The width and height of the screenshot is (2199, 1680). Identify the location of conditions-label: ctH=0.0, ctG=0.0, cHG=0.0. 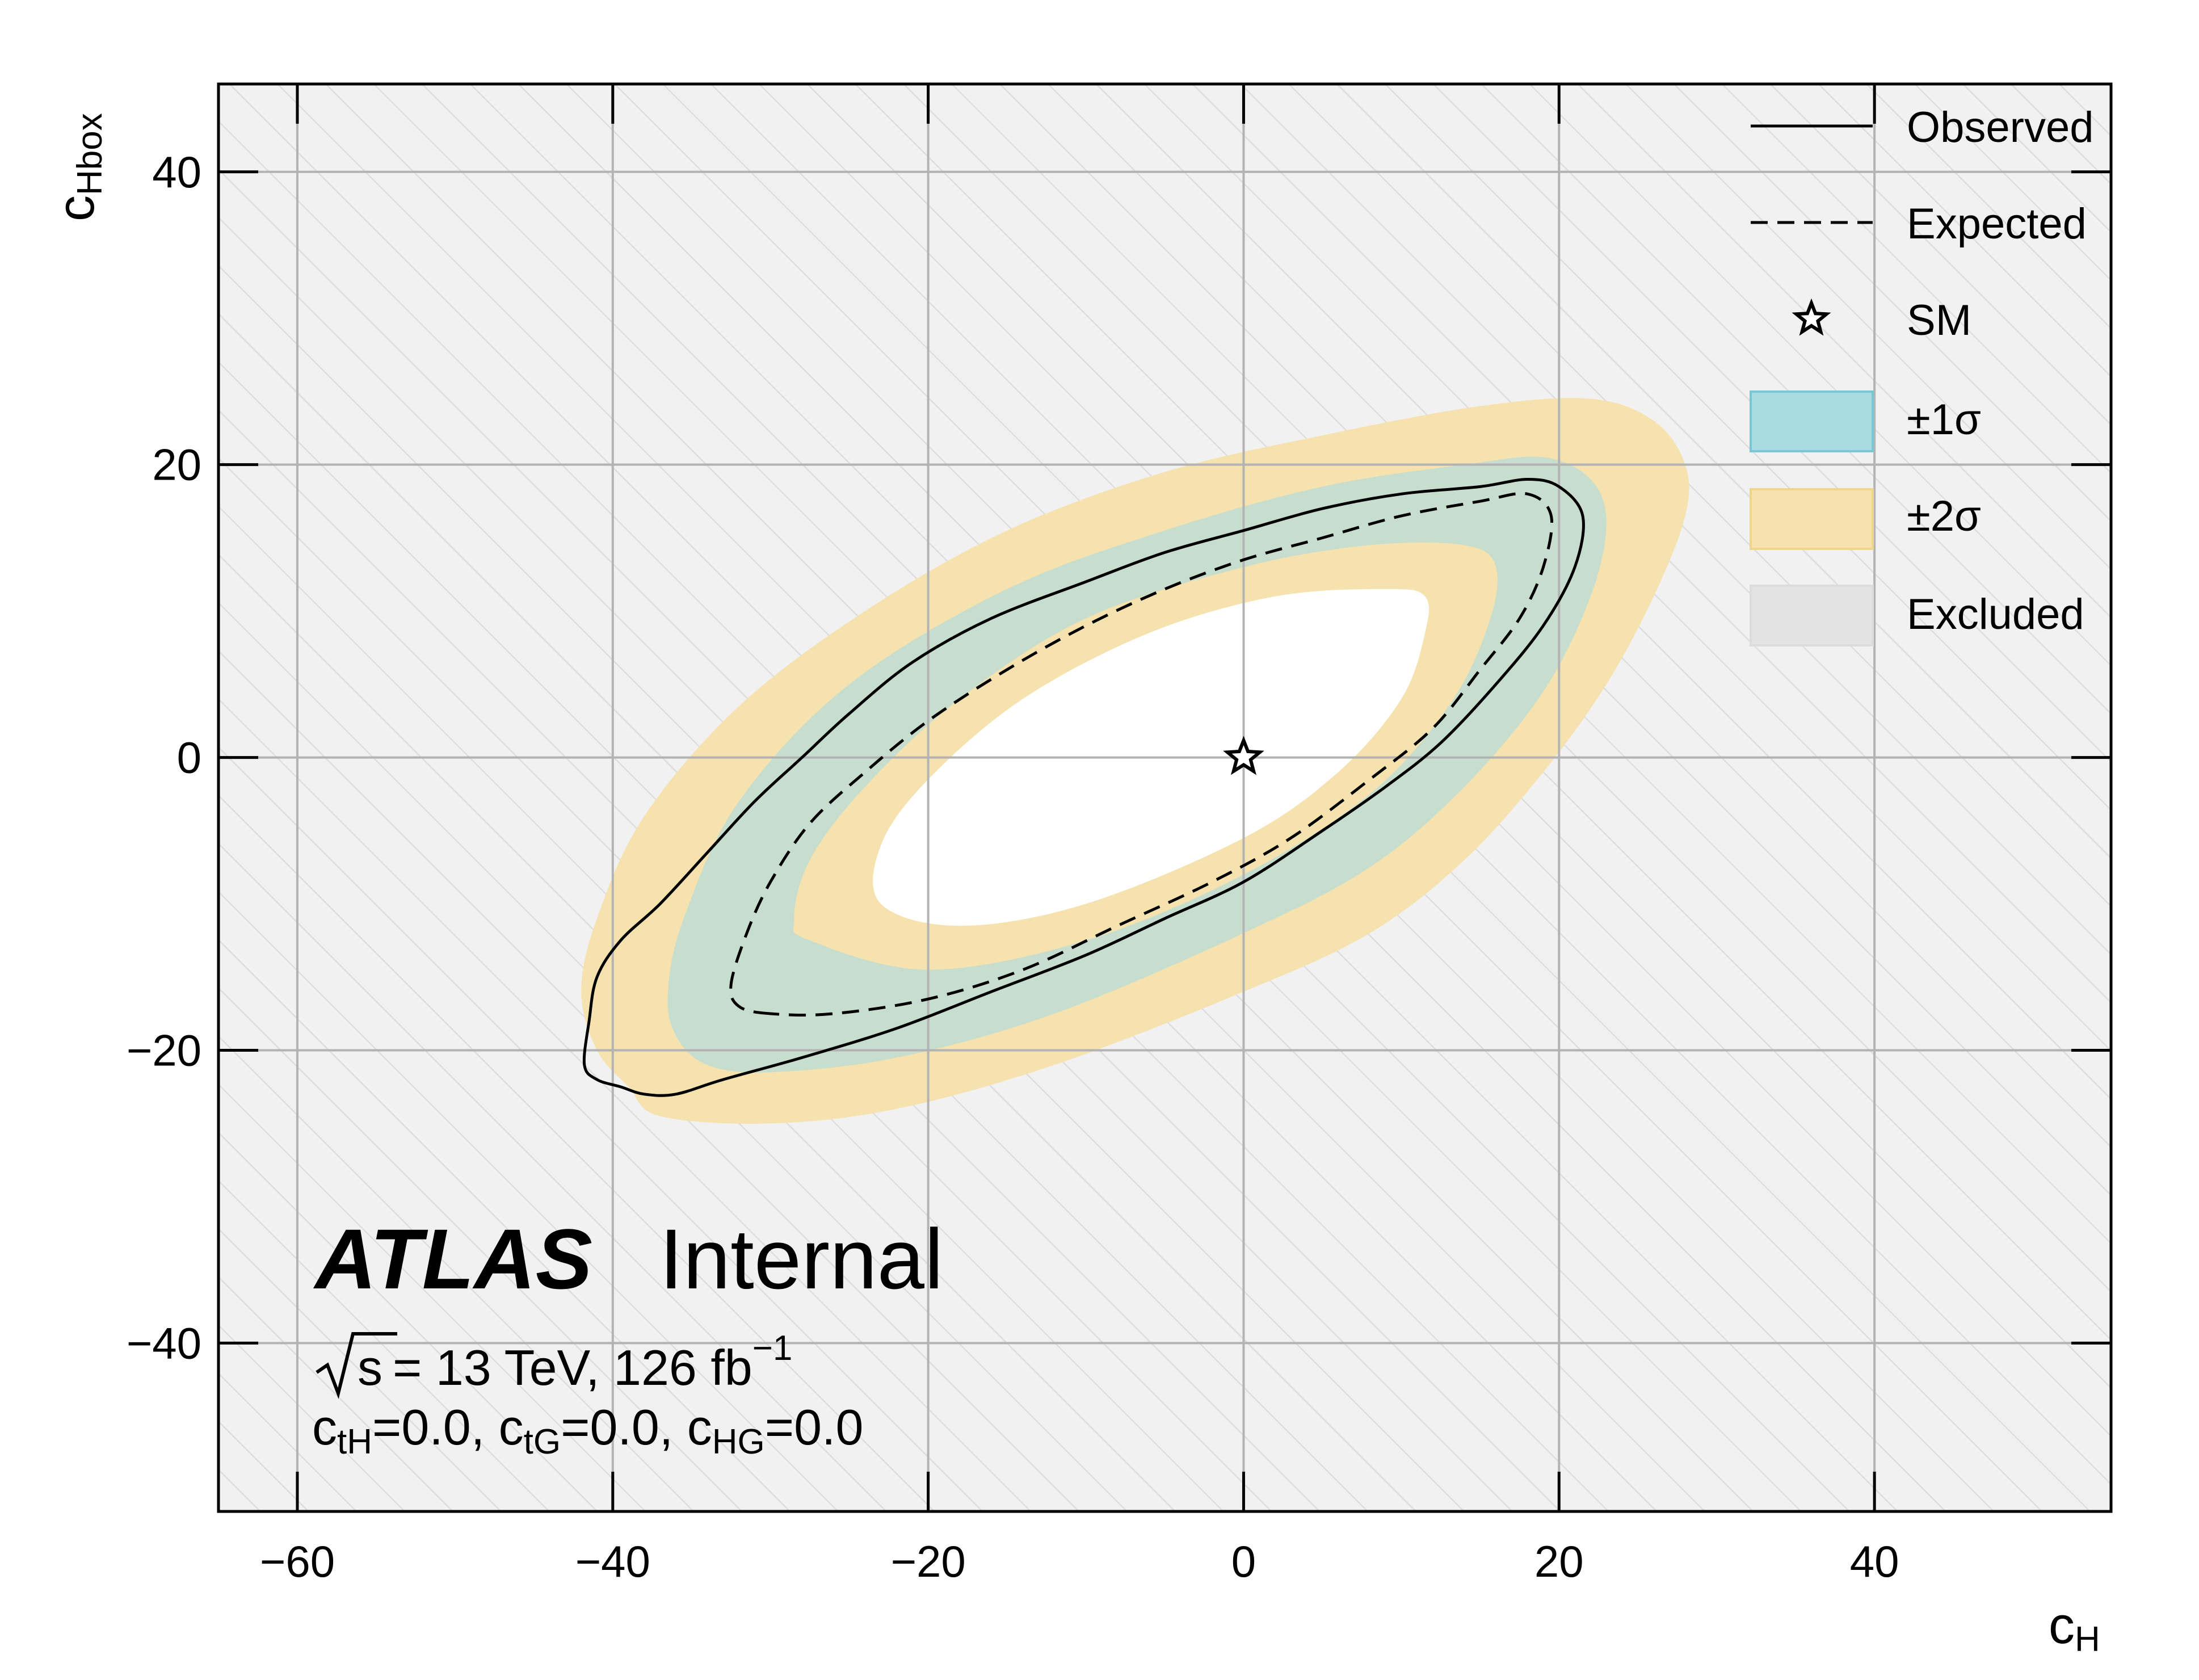
(587, 1430).